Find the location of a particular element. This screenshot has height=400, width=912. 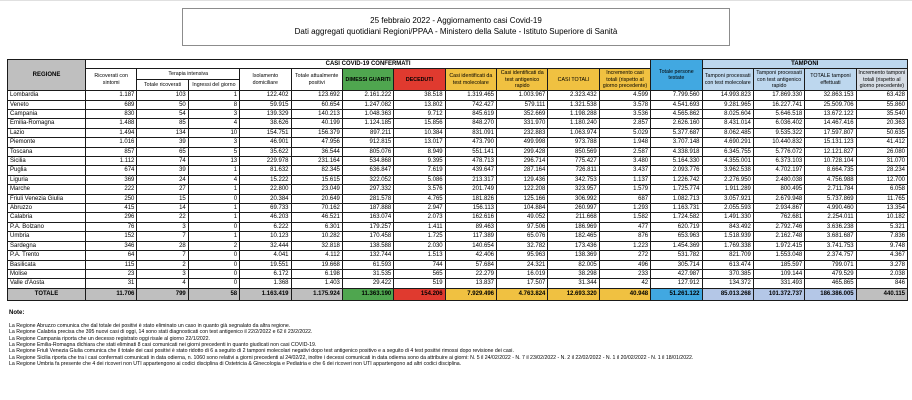

cell-tamponi-antigenico: 2.162.748 is located at coordinates (779, 236).